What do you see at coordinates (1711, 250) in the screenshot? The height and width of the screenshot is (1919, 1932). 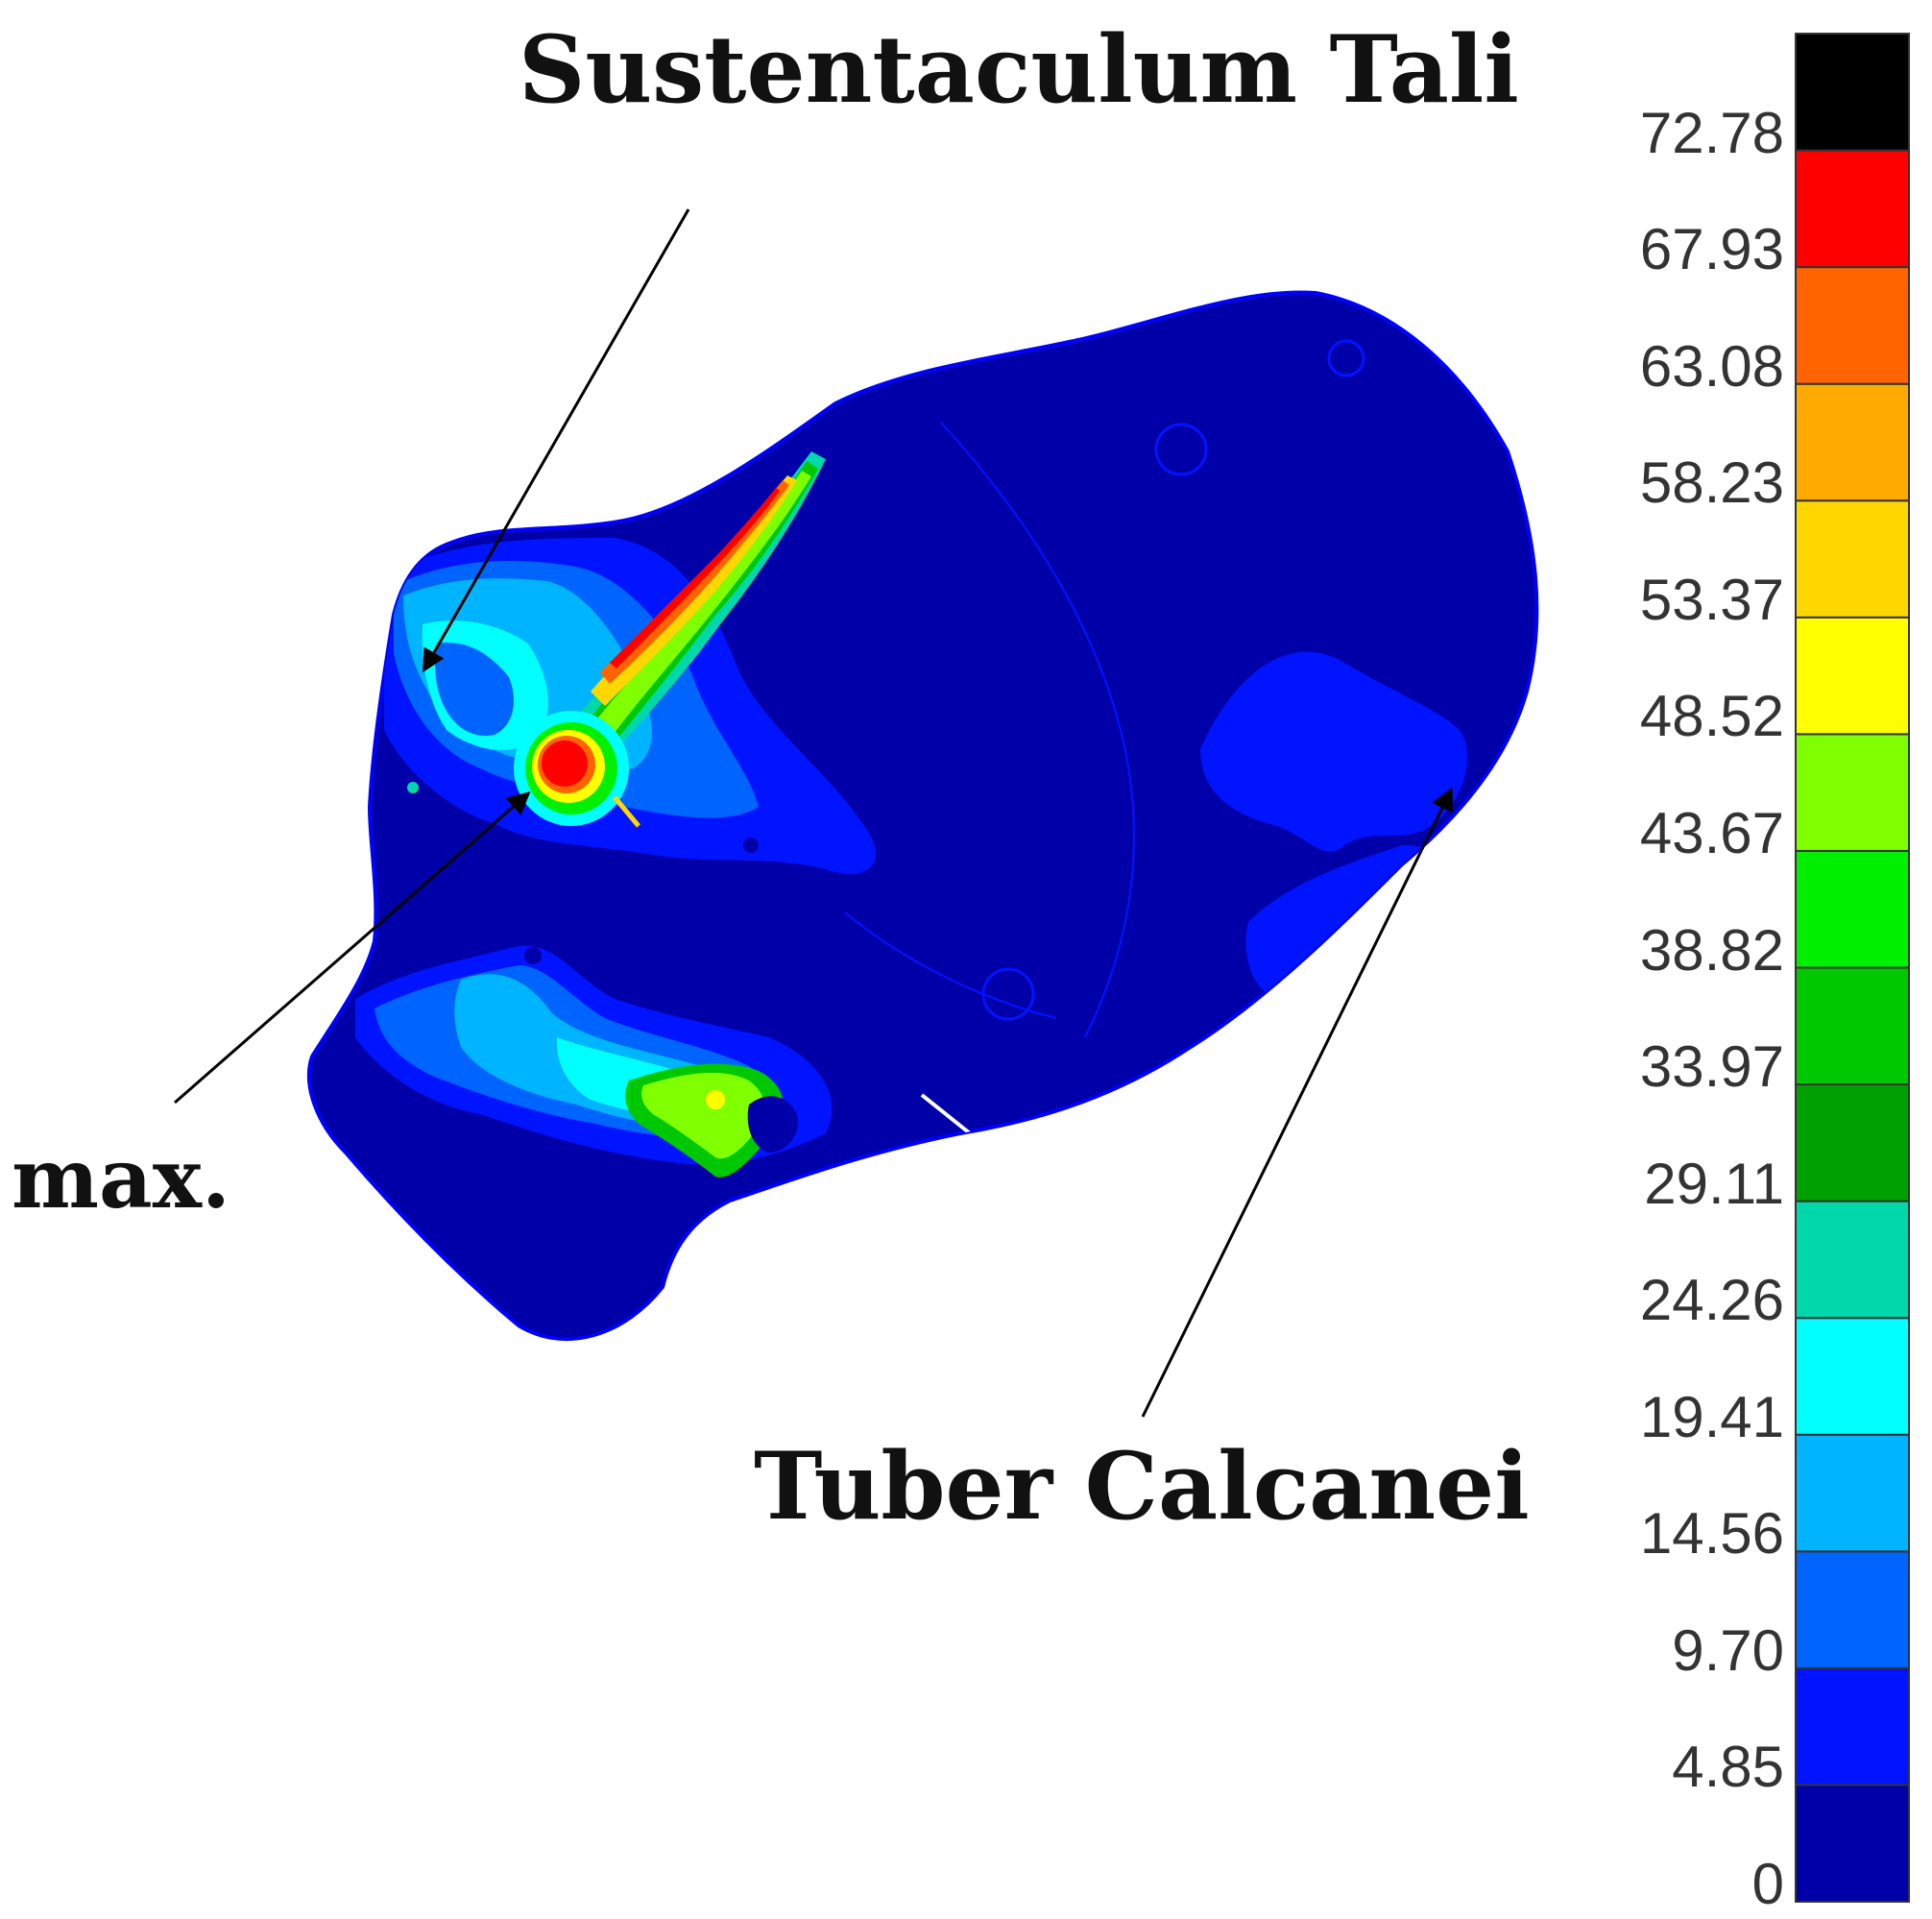 I see `colorbar-tick-label: 67.93` at bounding box center [1711, 250].